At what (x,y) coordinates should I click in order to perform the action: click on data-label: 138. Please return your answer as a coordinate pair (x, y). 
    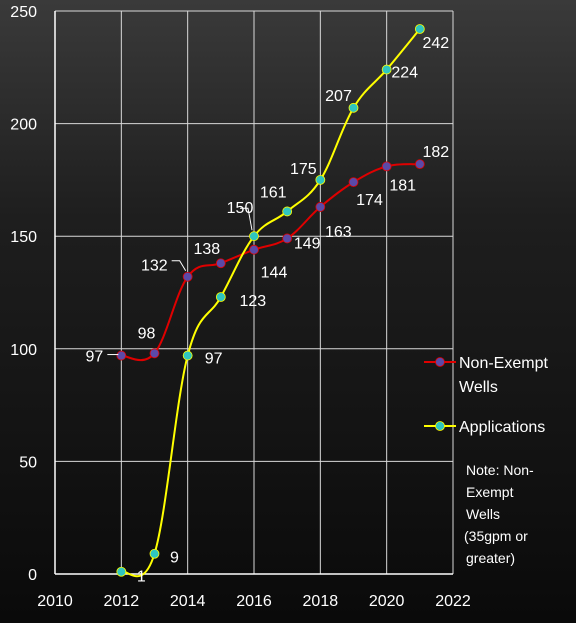
    Looking at the image, I should click on (206, 249).